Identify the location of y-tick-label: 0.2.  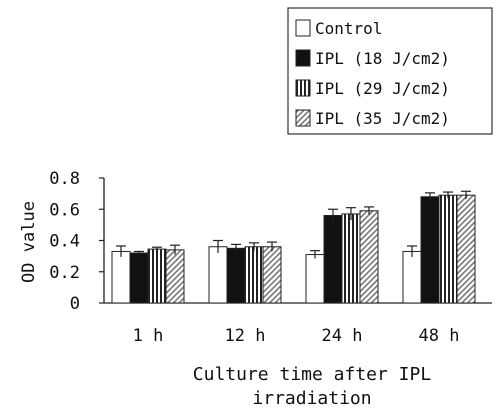
(64, 273).